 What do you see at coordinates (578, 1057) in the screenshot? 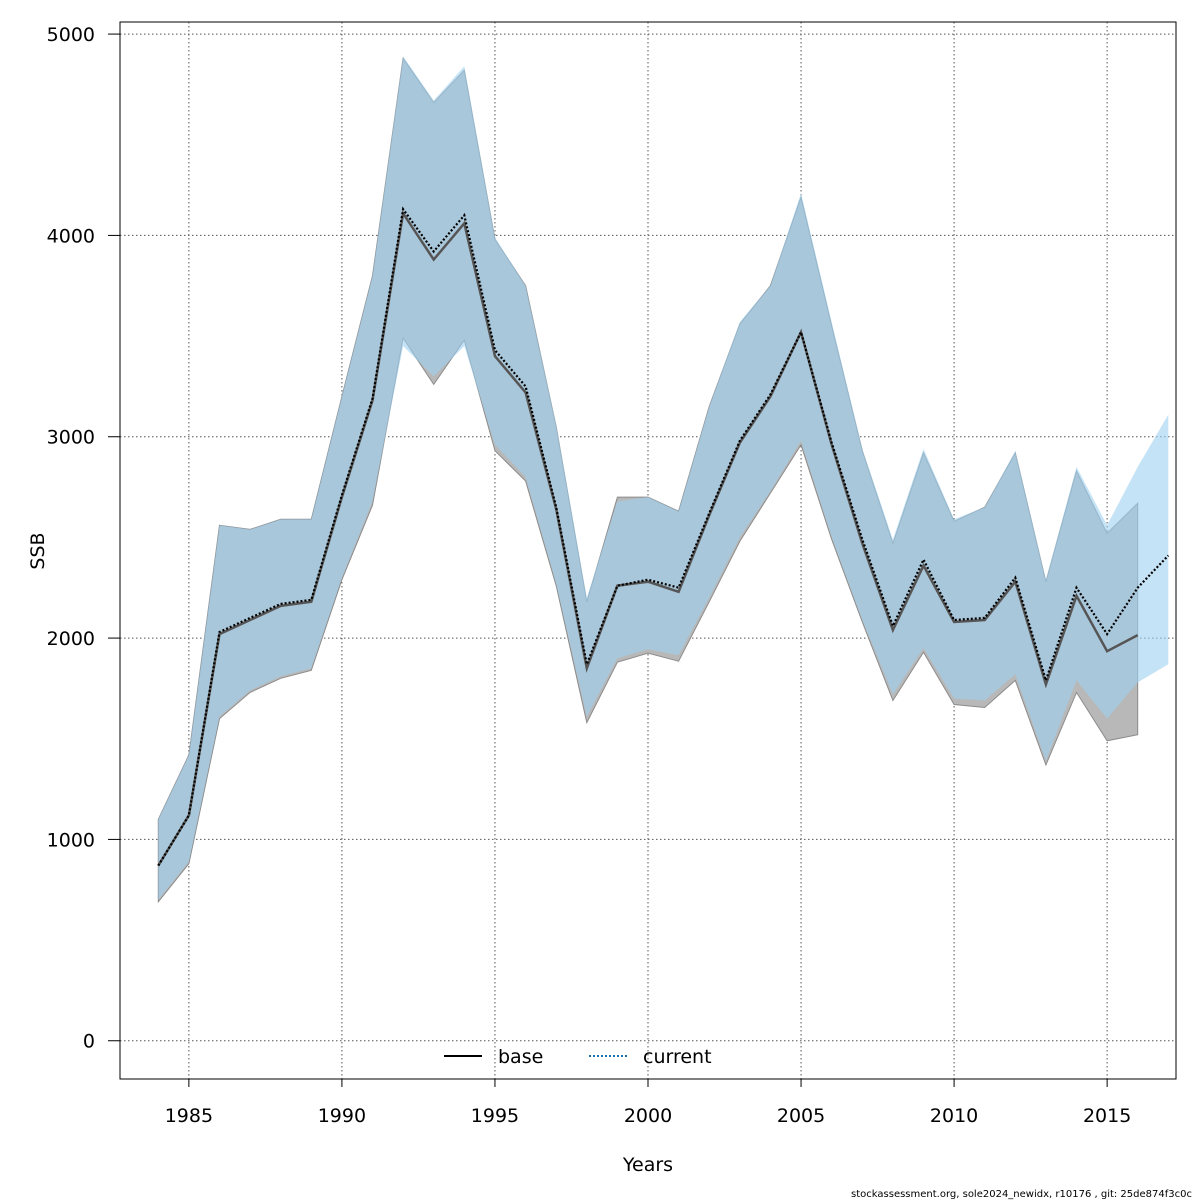
I see `legend: base current` at bounding box center [578, 1057].